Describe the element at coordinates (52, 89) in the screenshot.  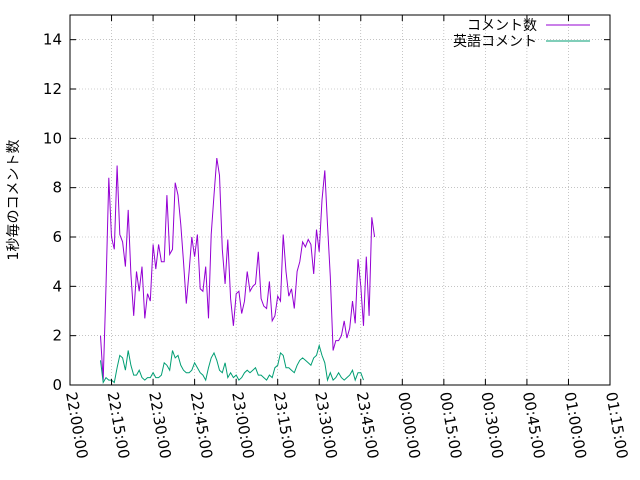
I see `y-tick-label: 12` at that location.